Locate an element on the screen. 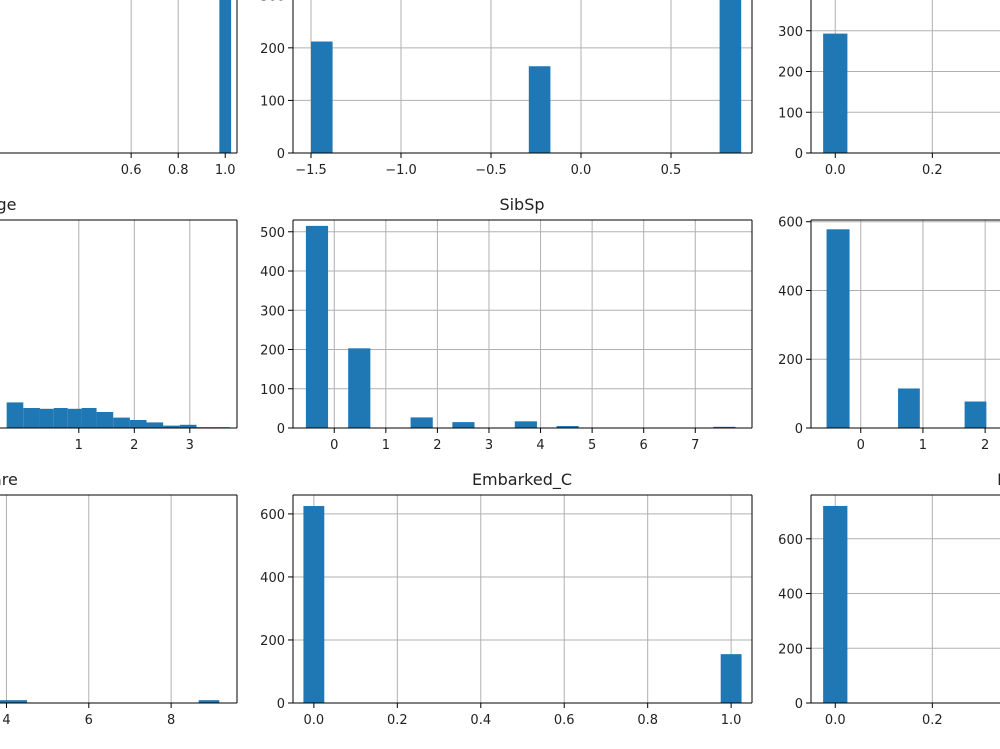  x-tick-label: −1.5 is located at coordinates (311, 170).